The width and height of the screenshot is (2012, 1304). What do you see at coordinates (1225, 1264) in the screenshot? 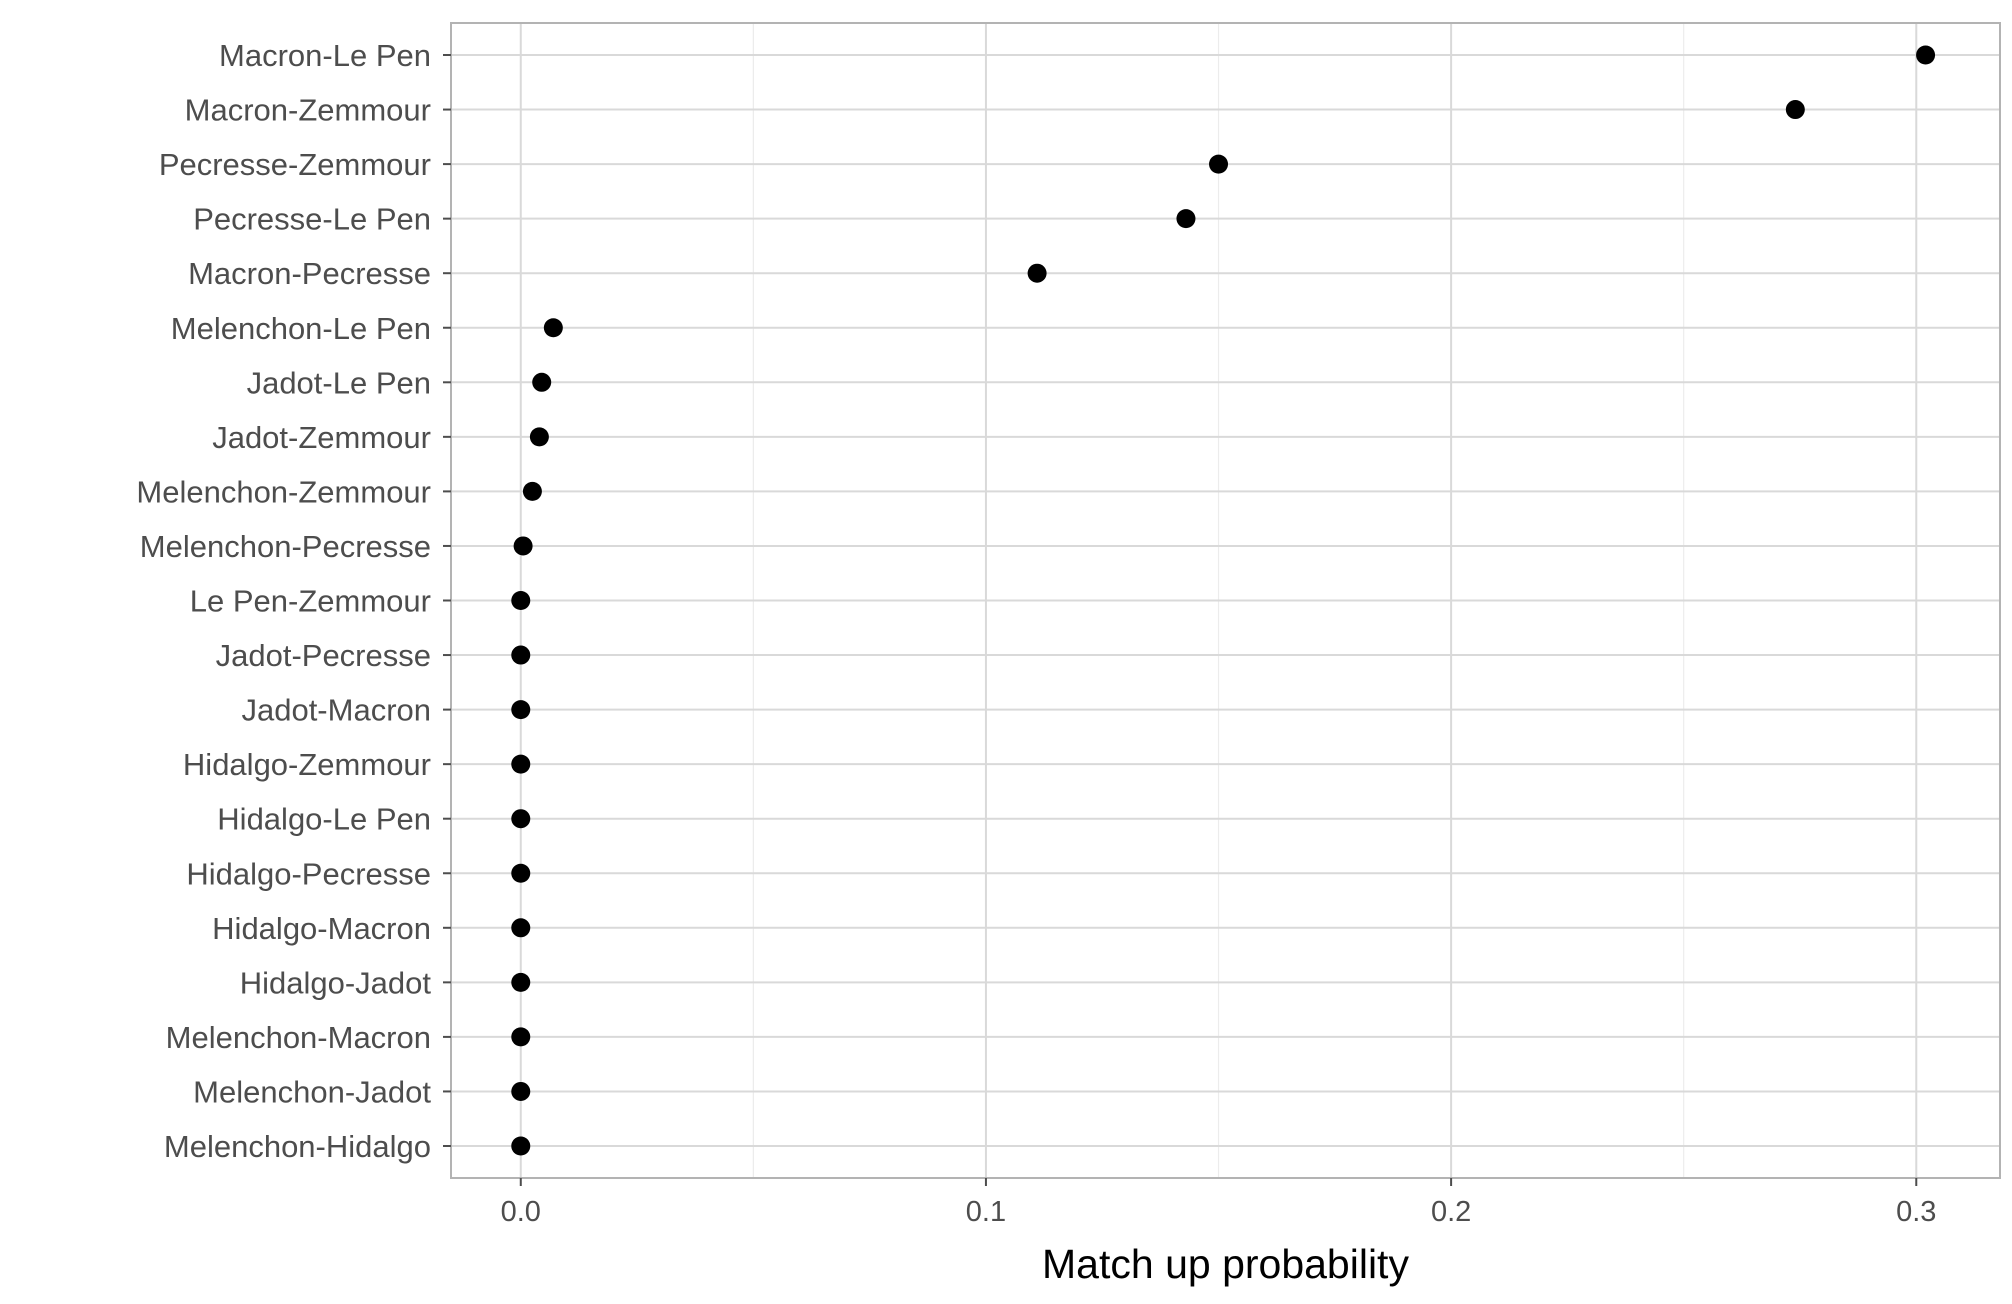
I see `x-axis-title: Match up probability` at bounding box center [1225, 1264].